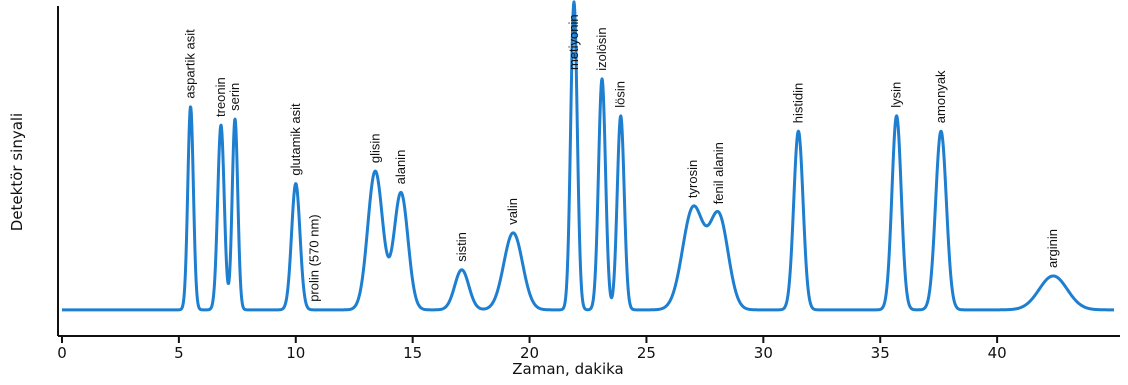  Describe the element at coordinates (17, 172) in the screenshot. I see `y-axis-title: Detektör sinyali` at that location.